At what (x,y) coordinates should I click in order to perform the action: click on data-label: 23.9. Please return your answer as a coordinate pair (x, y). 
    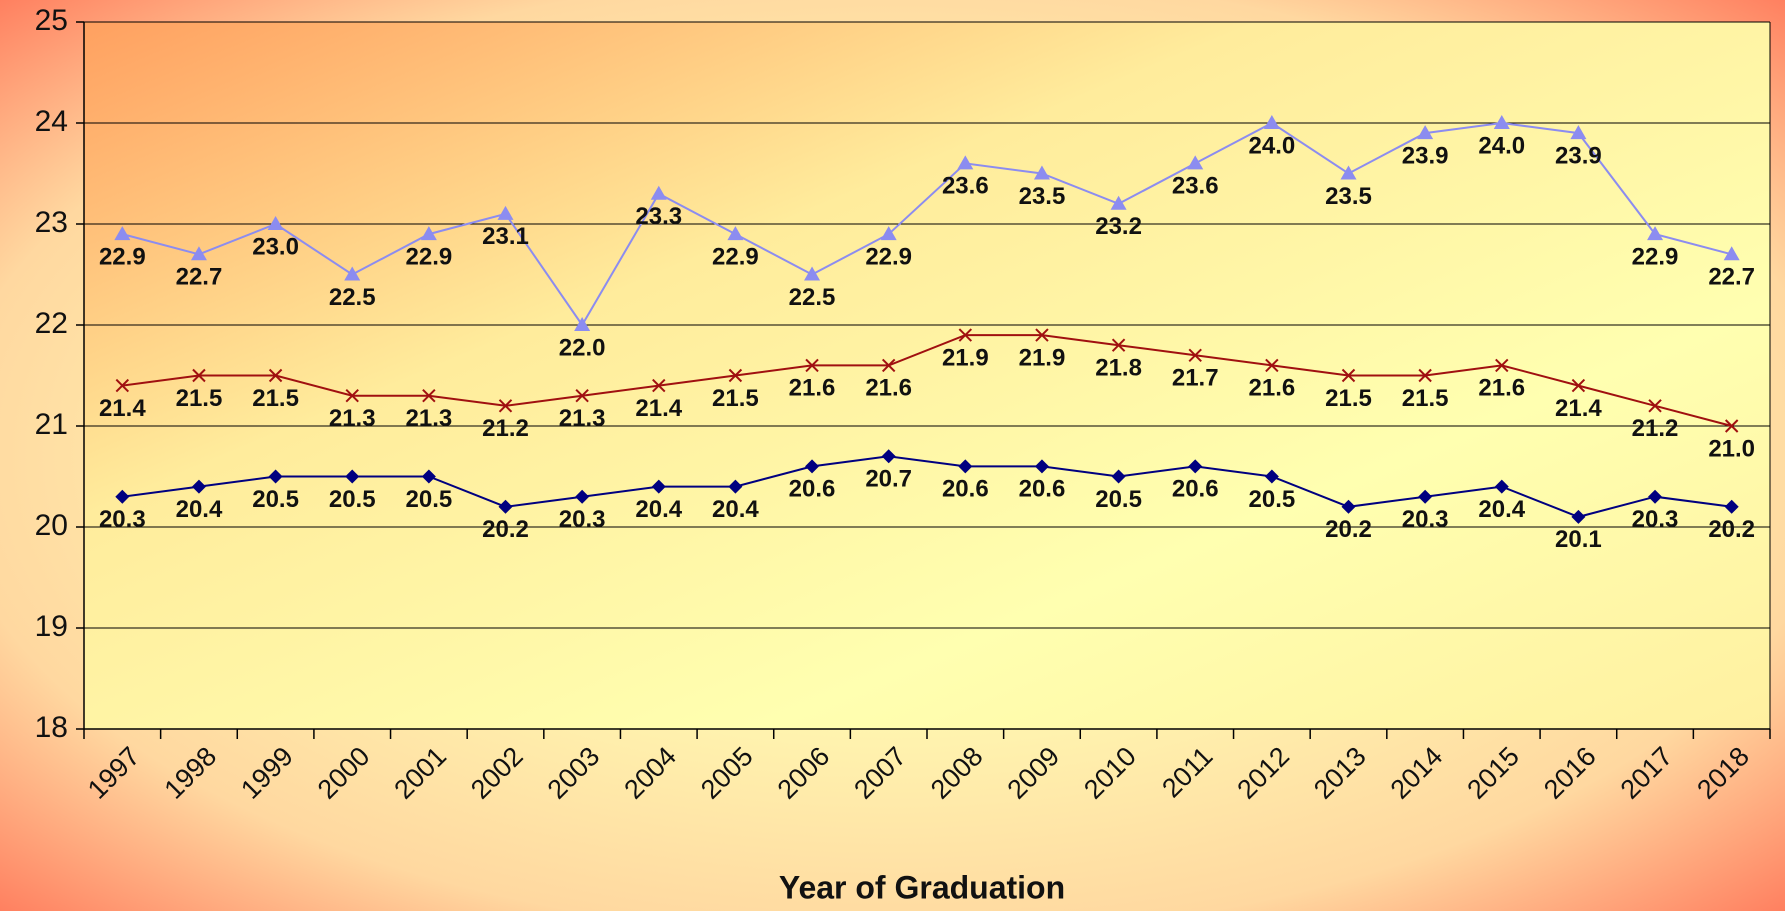
    Looking at the image, I should click on (1578, 155).